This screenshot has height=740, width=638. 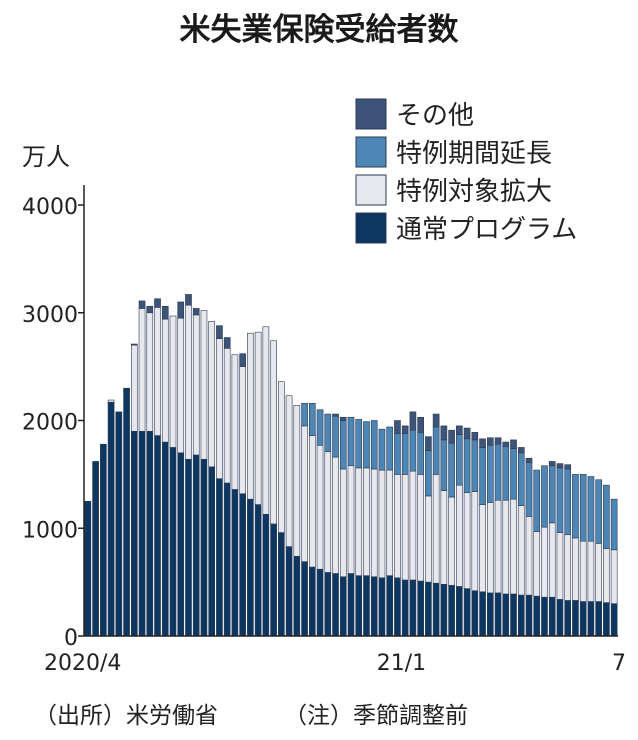 I want to click on source-note: （出所）米労働省, so click(x=126, y=716).